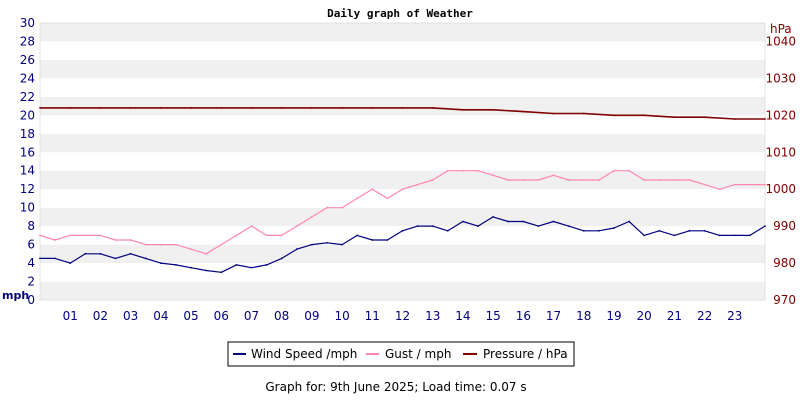 This screenshot has width=800, height=400. What do you see at coordinates (31, 300) in the screenshot?
I see `left-tick-label: 0` at bounding box center [31, 300].